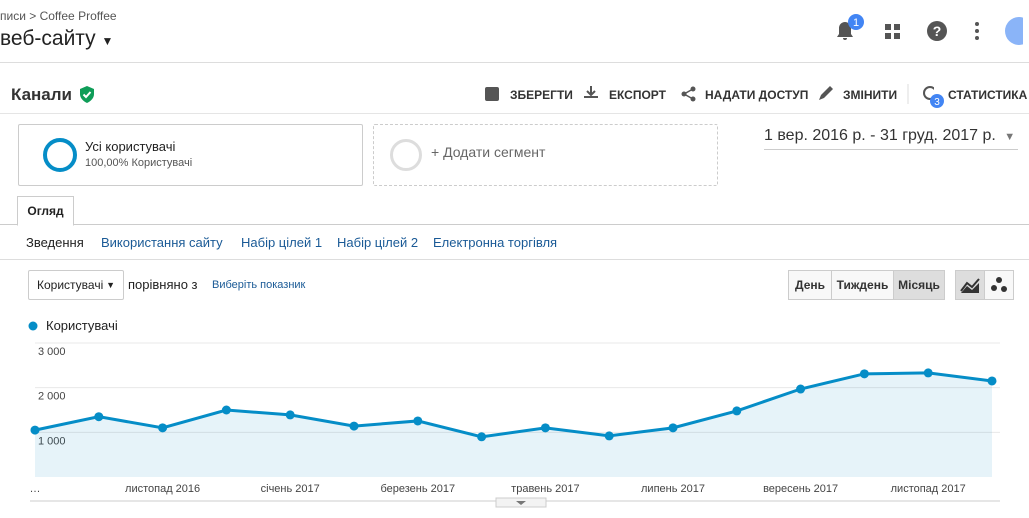 The width and height of the screenshot is (1029, 518). I want to click on motion-chart-toggle, so click(999, 285).